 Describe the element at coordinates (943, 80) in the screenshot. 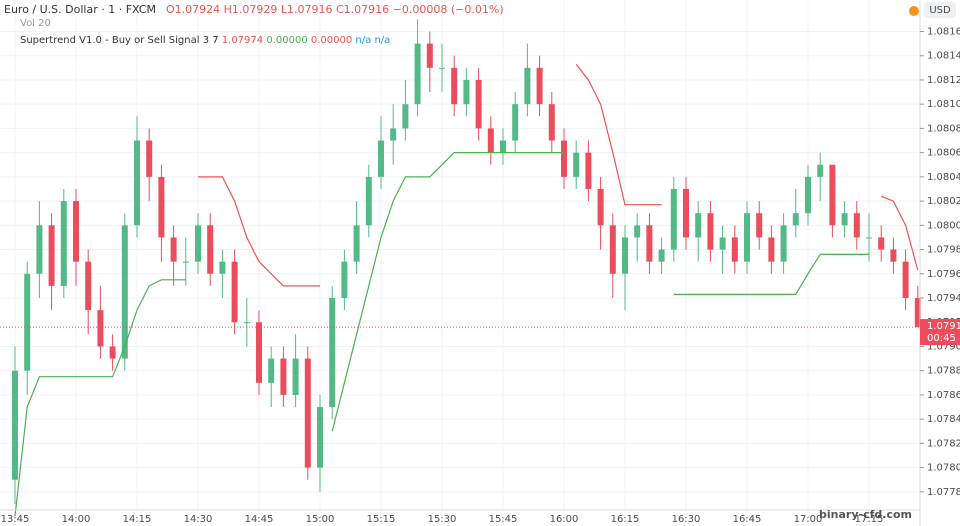

I see `y-tick-label: 1.08120` at that location.